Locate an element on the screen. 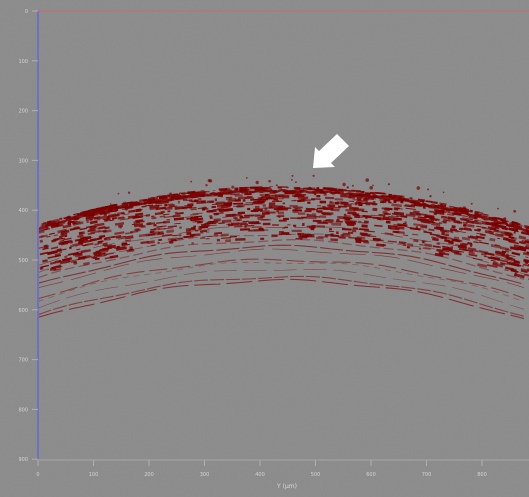 The height and width of the screenshot is (497, 529). y-tick-label: 600 is located at coordinates (23, 311).